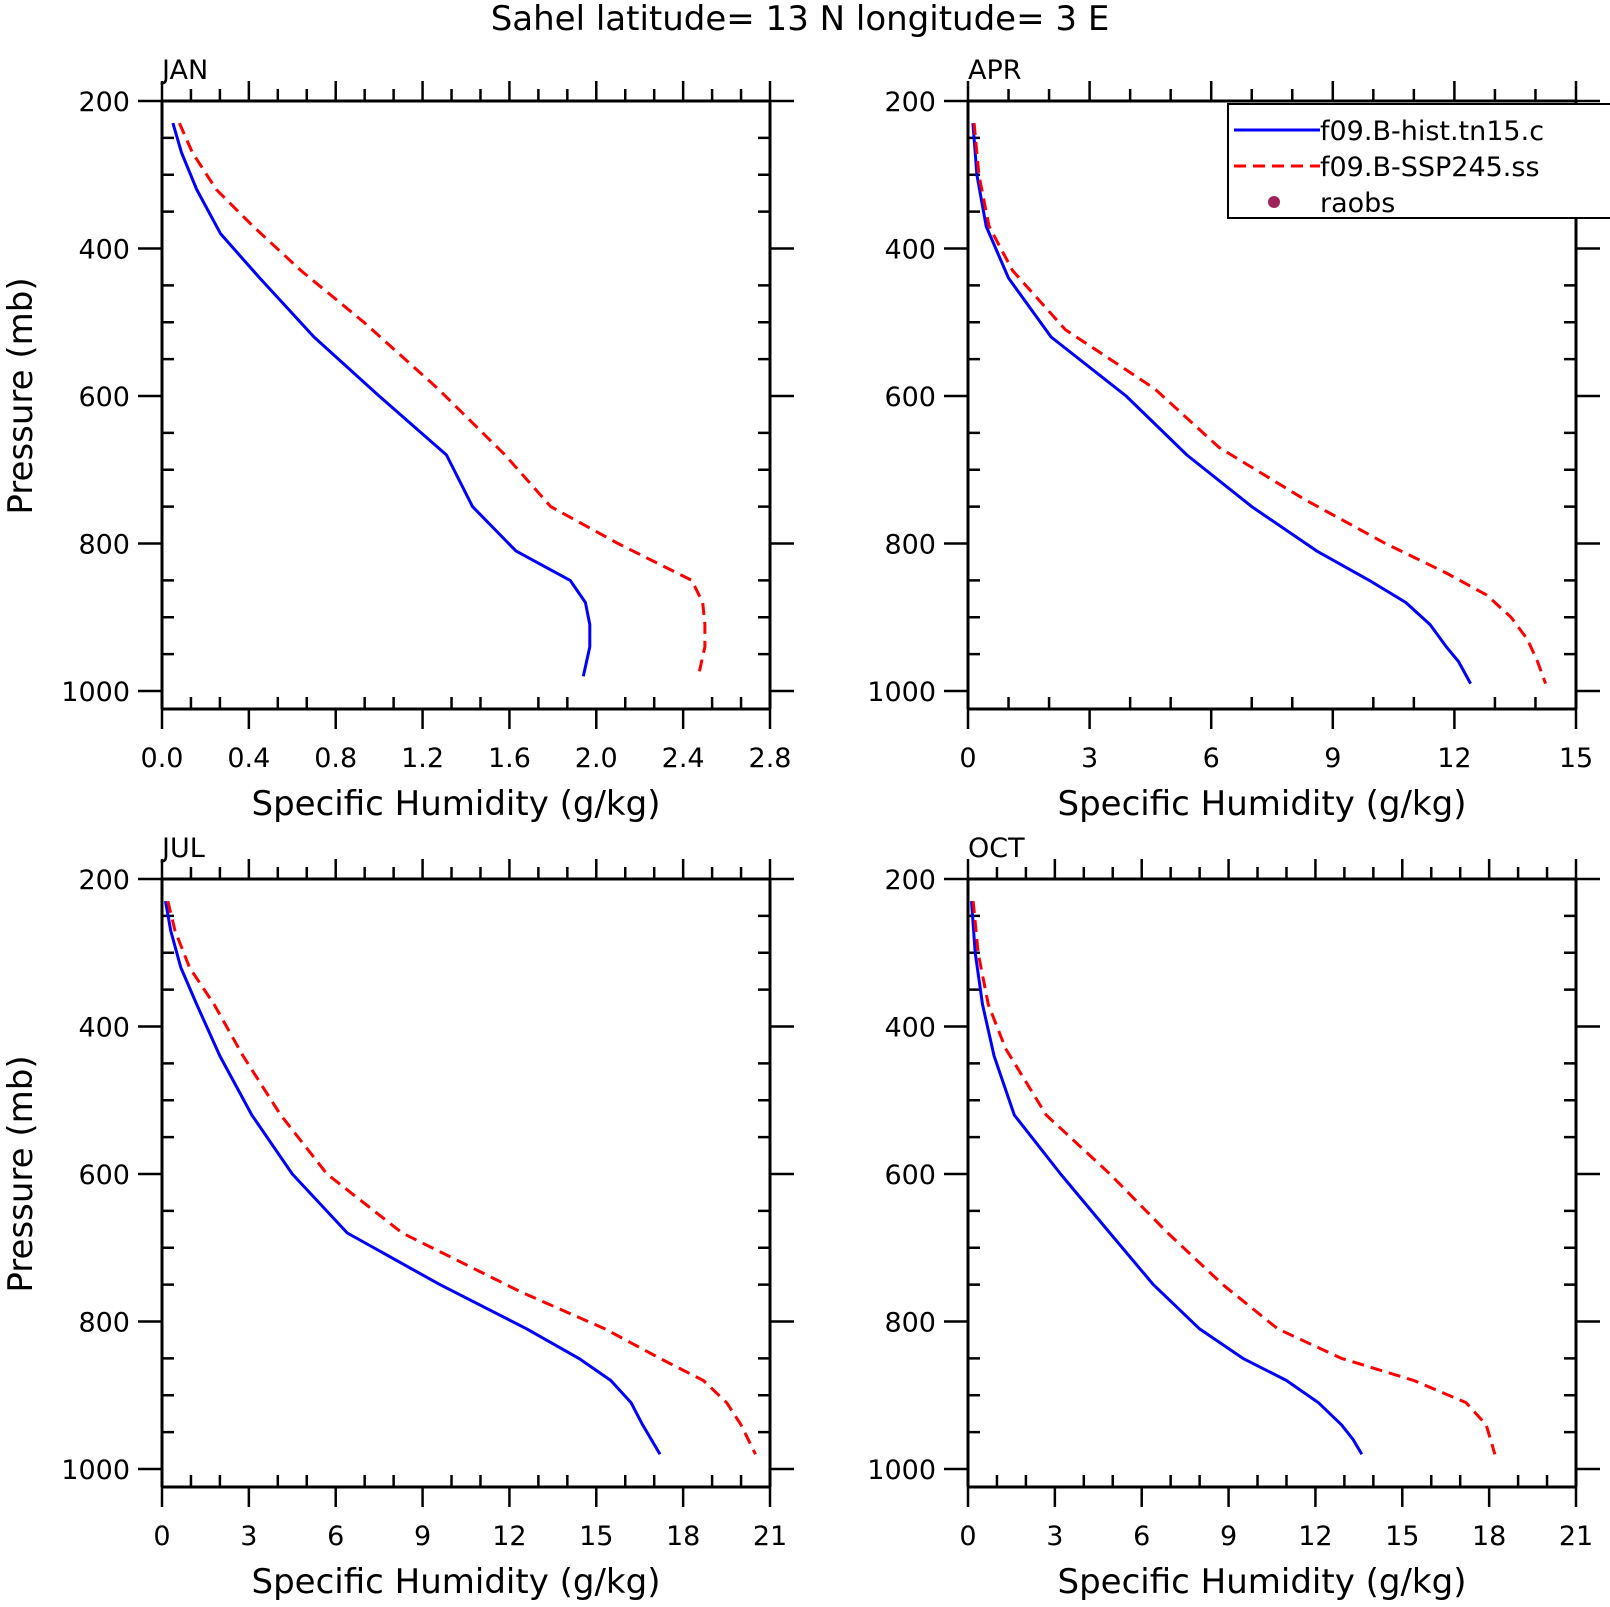  What do you see at coordinates (995, 70) in the screenshot?
I see `panel-label: APR` at bounding box center [995, 70].